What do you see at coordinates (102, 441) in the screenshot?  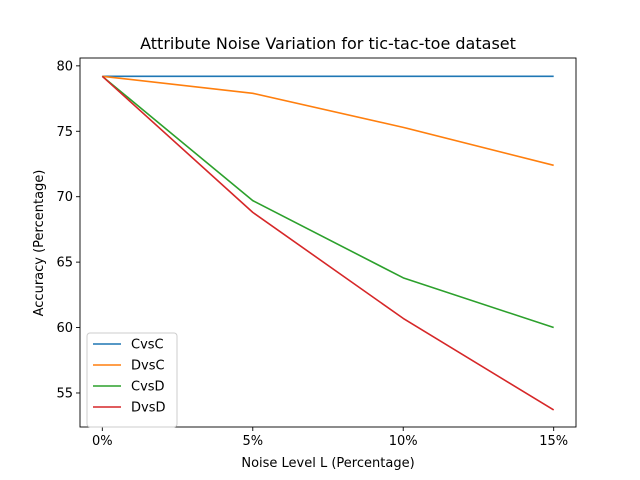 I see `x-tick-label: 0%` at bounding box center [102, 441].